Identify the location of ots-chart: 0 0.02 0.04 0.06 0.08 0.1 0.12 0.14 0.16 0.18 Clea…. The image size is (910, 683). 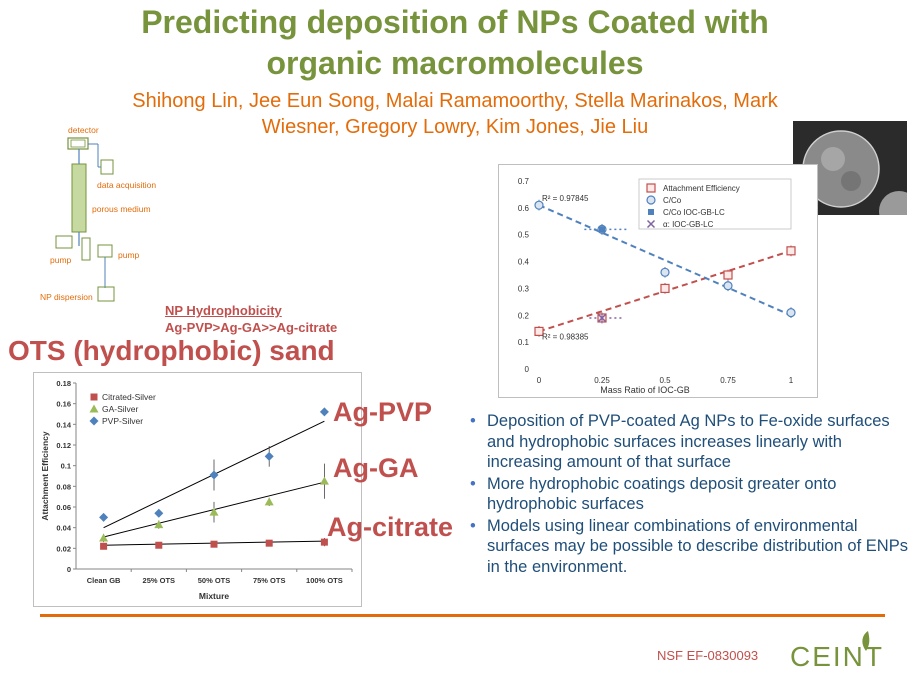
(196, 490).